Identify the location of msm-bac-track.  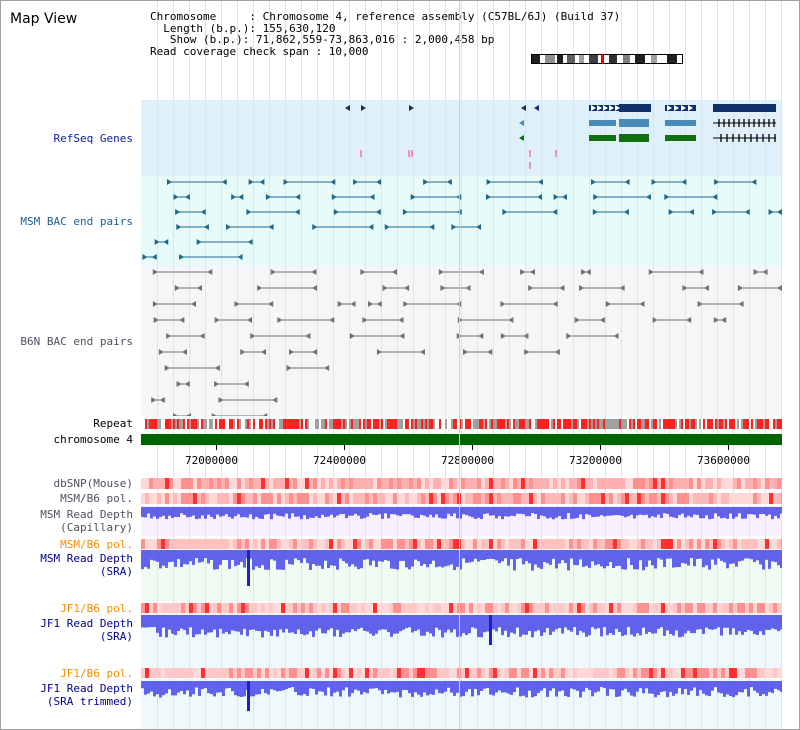
(461, 221).